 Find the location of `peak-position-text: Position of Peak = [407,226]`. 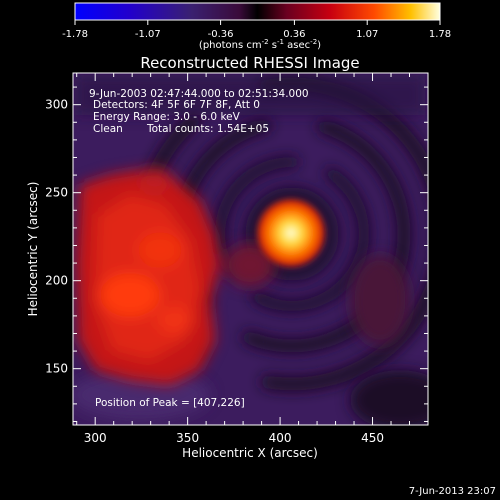

peak-position-text: Position of Peak = [407,226] is located at coordinates (170, 403).